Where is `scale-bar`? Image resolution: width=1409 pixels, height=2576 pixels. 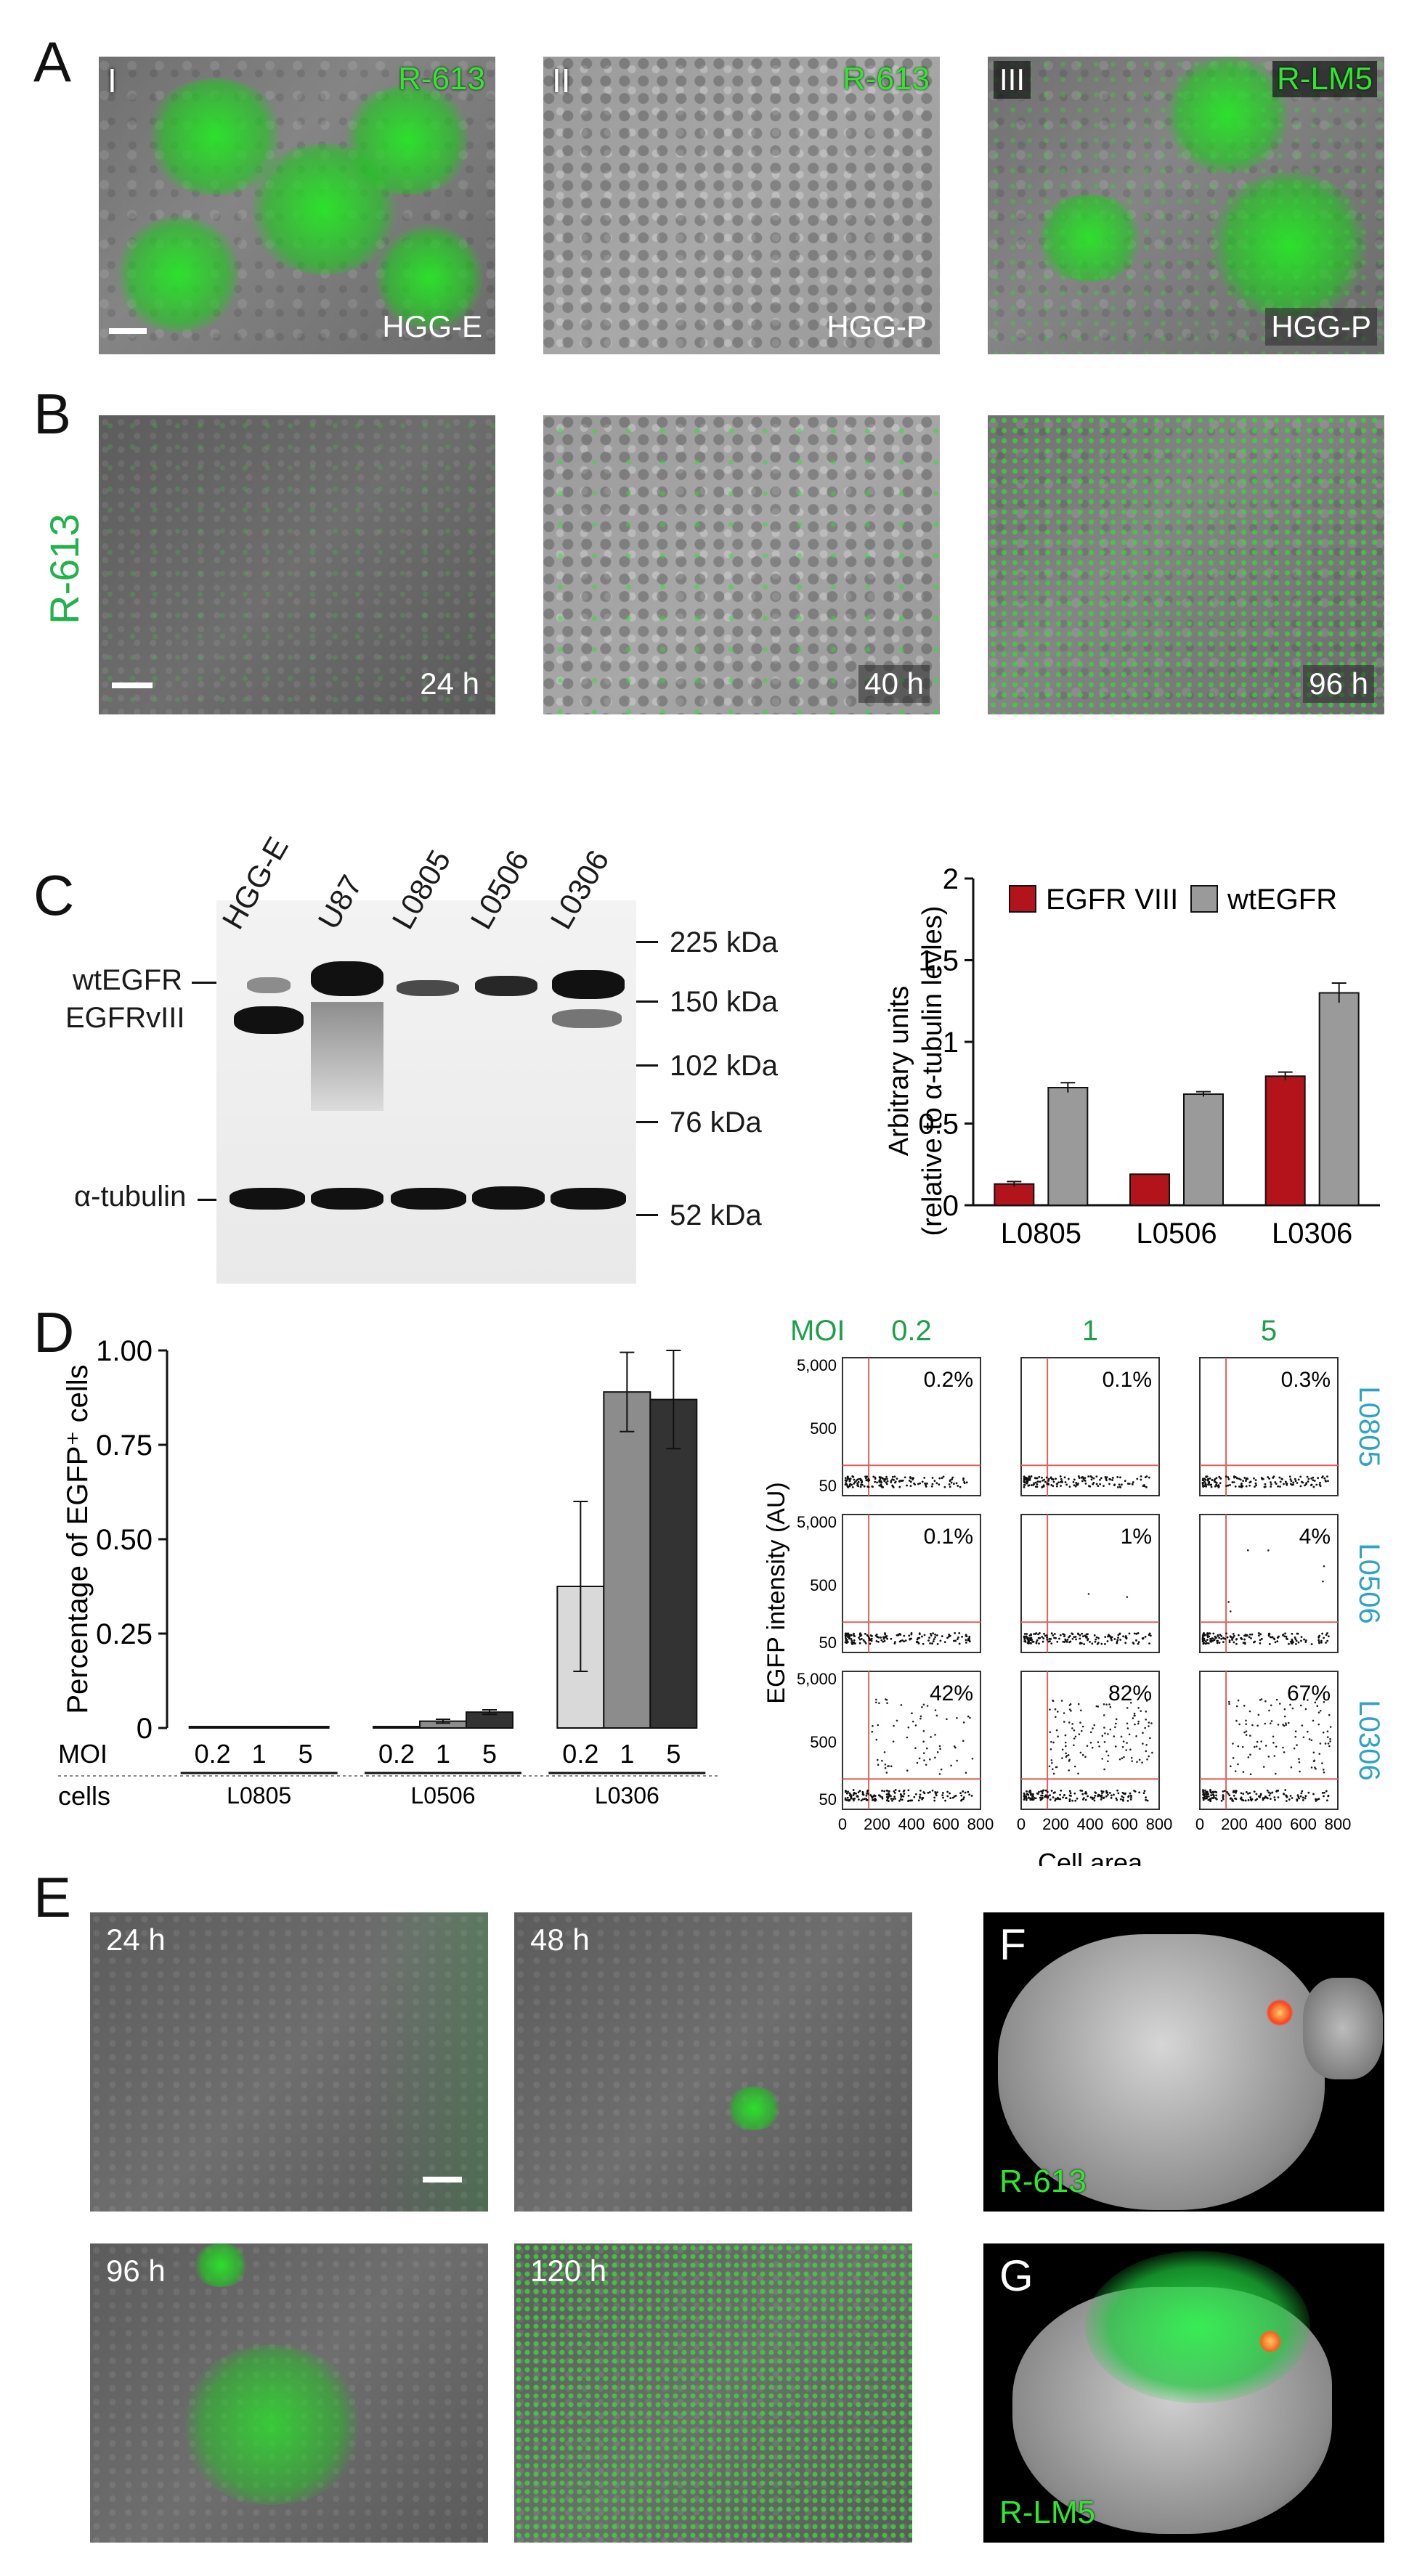 scale-bar is located at coordinates (442, 2179).